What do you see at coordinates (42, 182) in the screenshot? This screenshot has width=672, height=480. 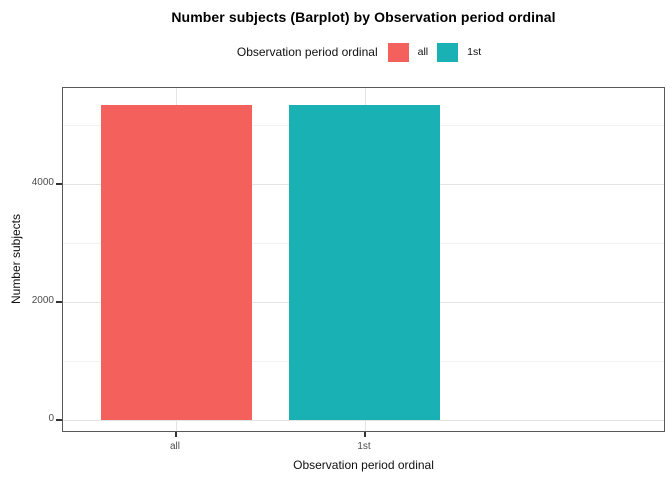 I see `y-tick-label: 4000` at bounding box center [42, 182].